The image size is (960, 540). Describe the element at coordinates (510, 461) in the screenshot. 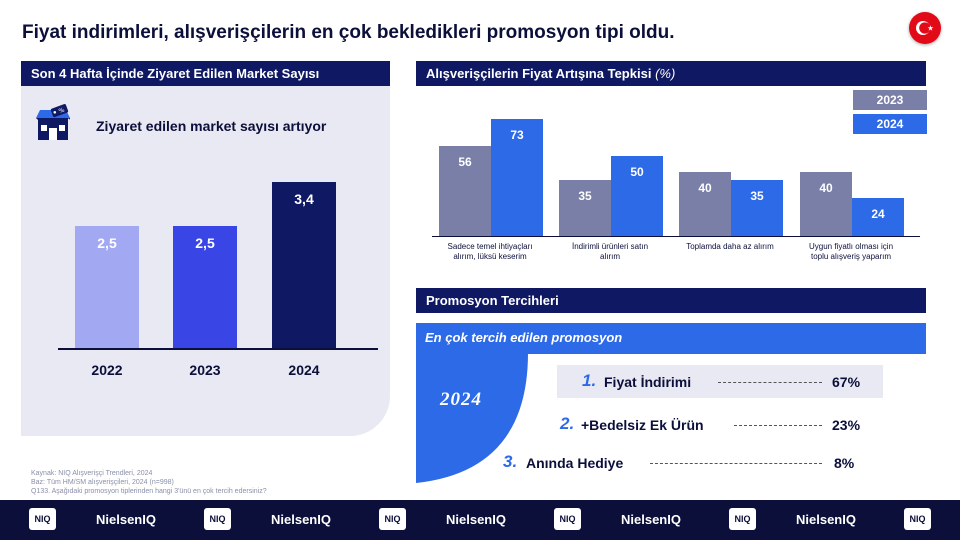

I see `promo-rank-number: 3.` at that location.